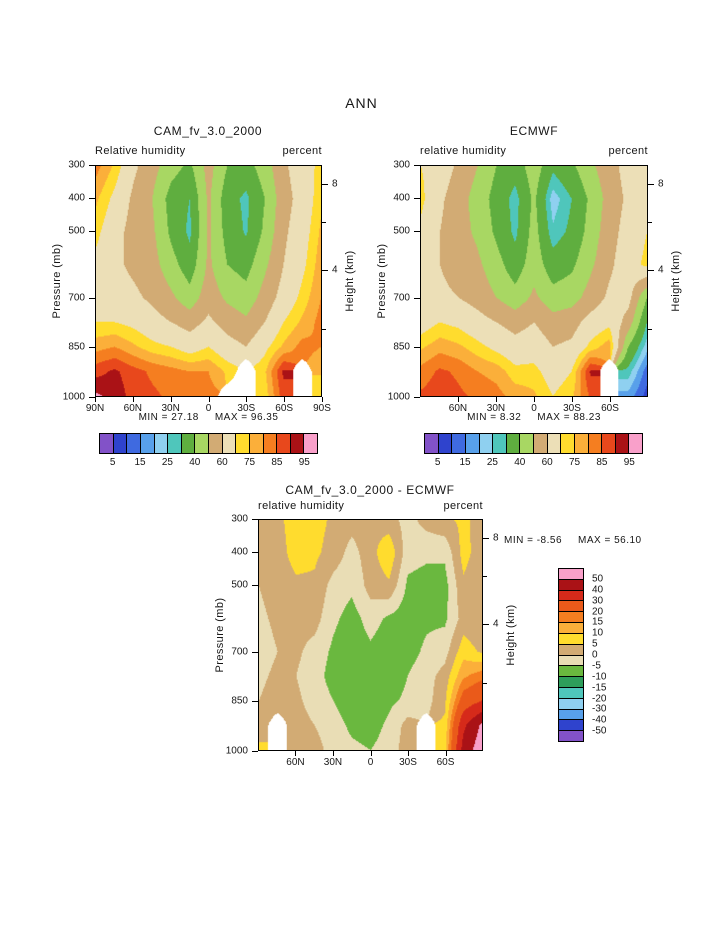  I want to click on plot-area-diff, so click(370, 635).